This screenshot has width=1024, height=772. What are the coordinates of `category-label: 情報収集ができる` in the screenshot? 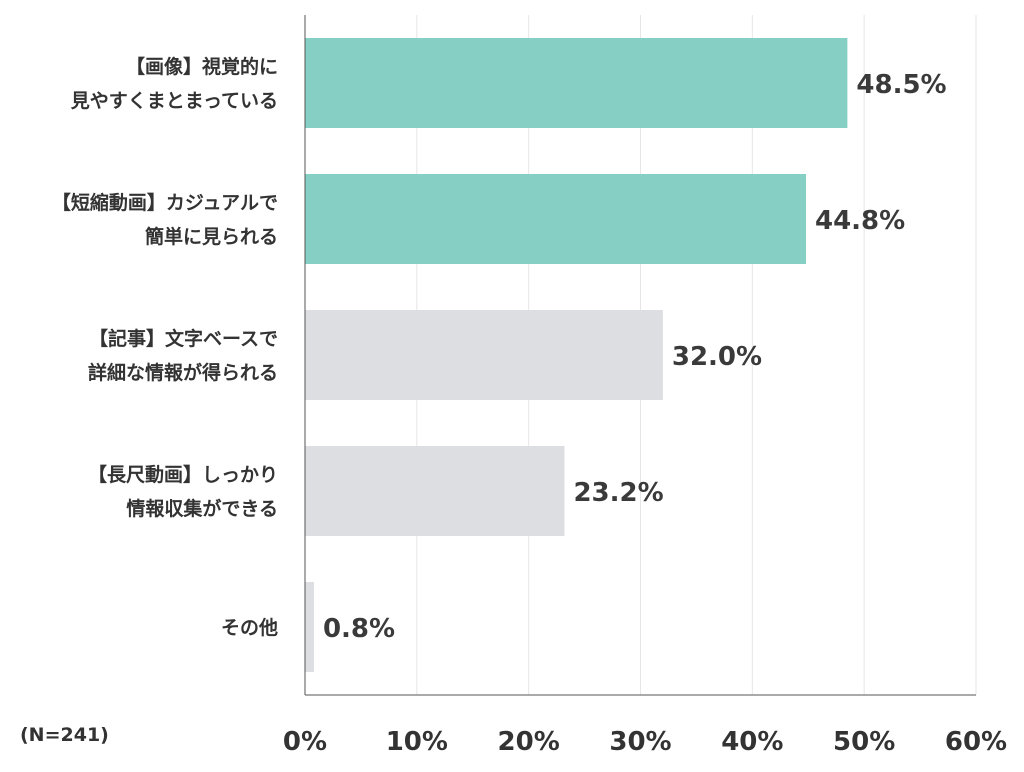 It's located at (202, 508).